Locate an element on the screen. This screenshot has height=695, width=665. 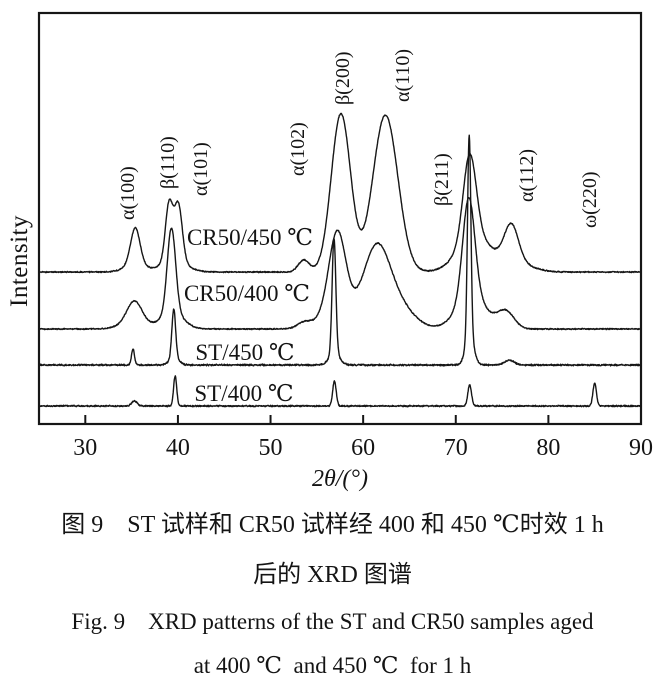
y-axis-label: Intensity is located at coordinates (19, 261).